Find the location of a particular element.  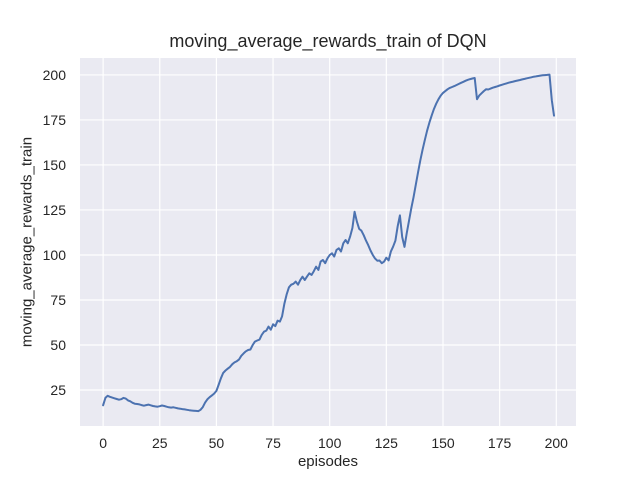

x-tick-label: 0 is located at coordinates (103, 443).